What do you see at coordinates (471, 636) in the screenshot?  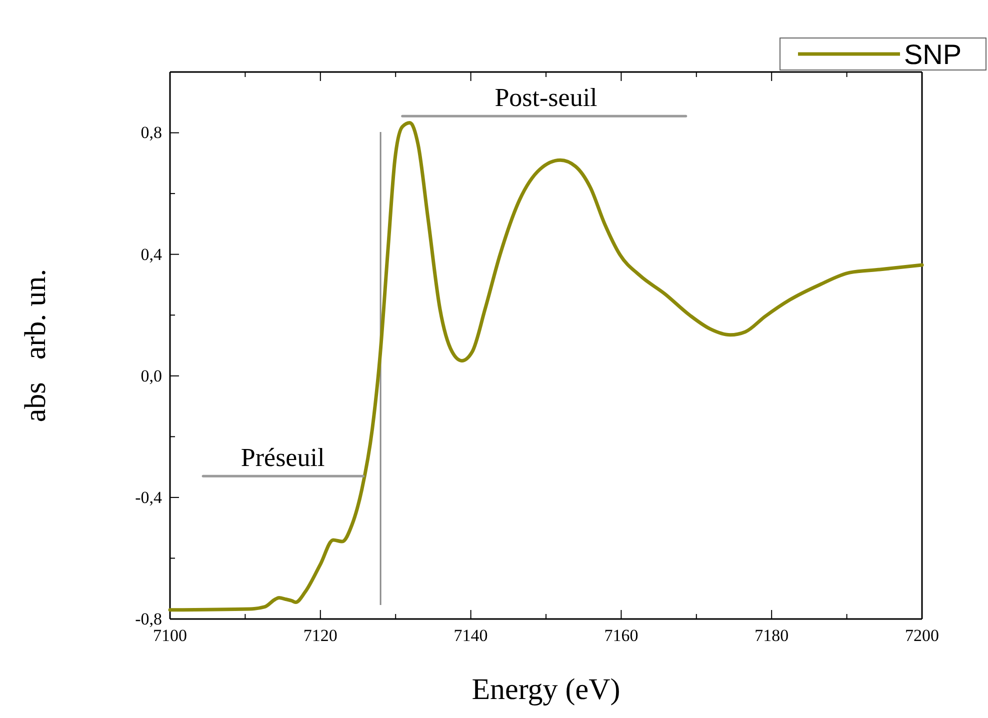 I see `x-tick-label: 7140` at bounding box center [471, 636].